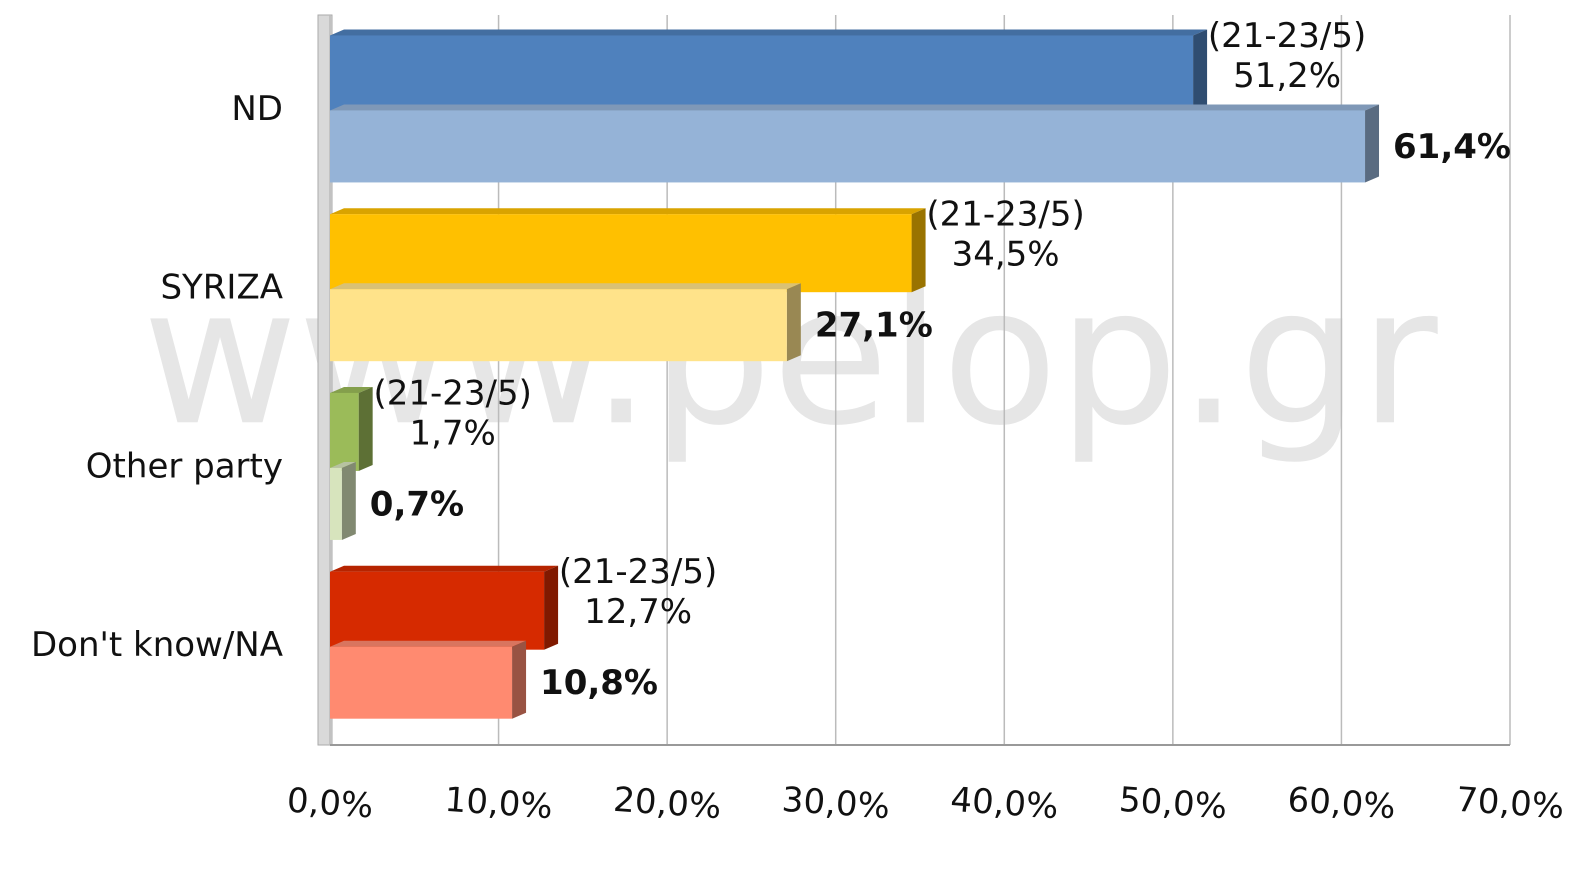 This screenshot has height=887, width=1589. What do you see at coordinates (874, 326) in the screenshot?
I see `value-label: 27,1%` at bounding box center [874, 326].